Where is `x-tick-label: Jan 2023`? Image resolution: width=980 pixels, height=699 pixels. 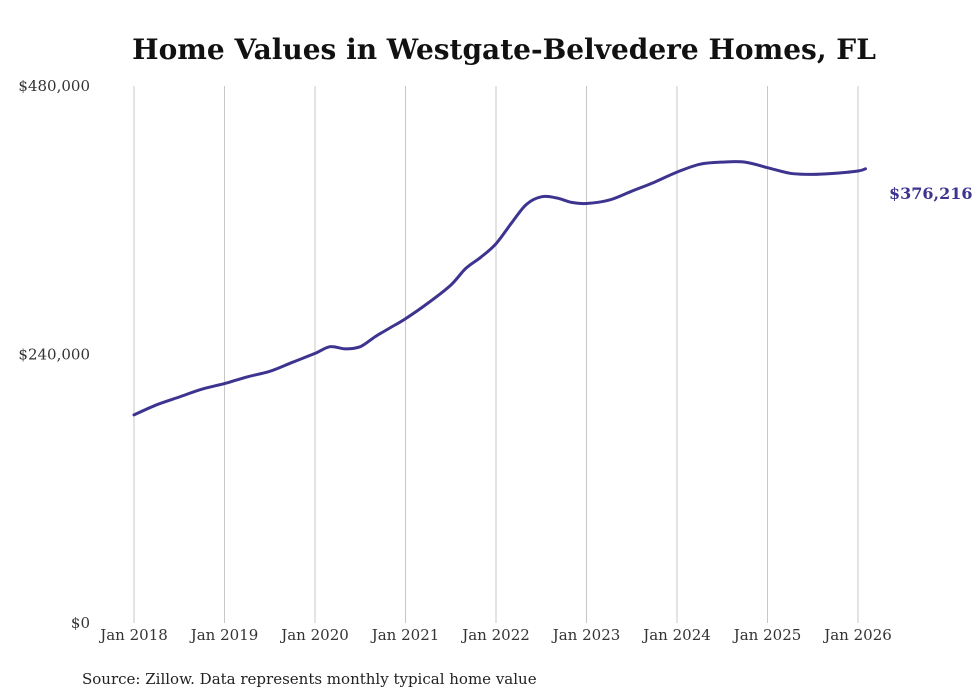 x-tick-label: Jan 2023 is located at coordinates (586, 635).